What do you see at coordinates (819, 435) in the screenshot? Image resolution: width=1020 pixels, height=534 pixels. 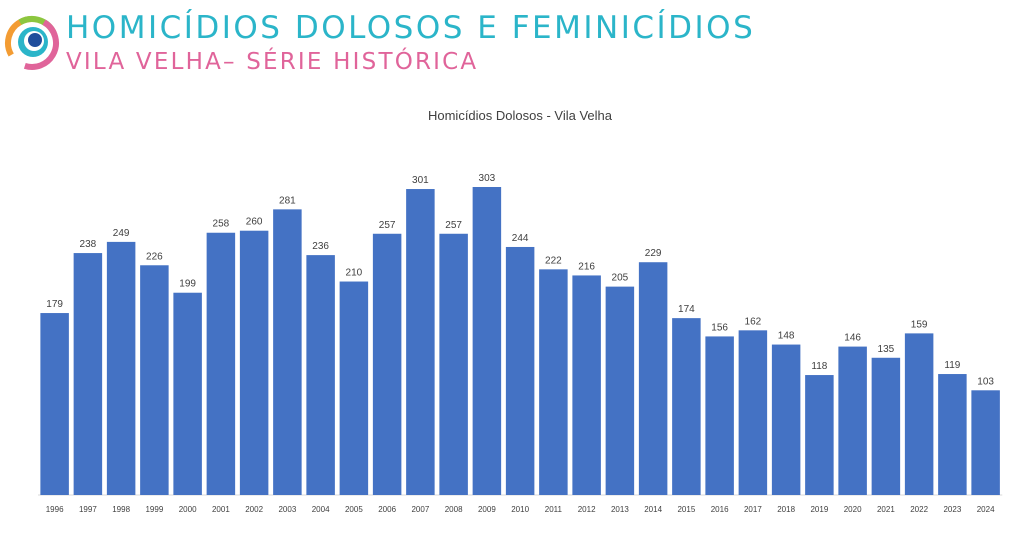 I see `bar-2019` at bounding box center [819, 435].